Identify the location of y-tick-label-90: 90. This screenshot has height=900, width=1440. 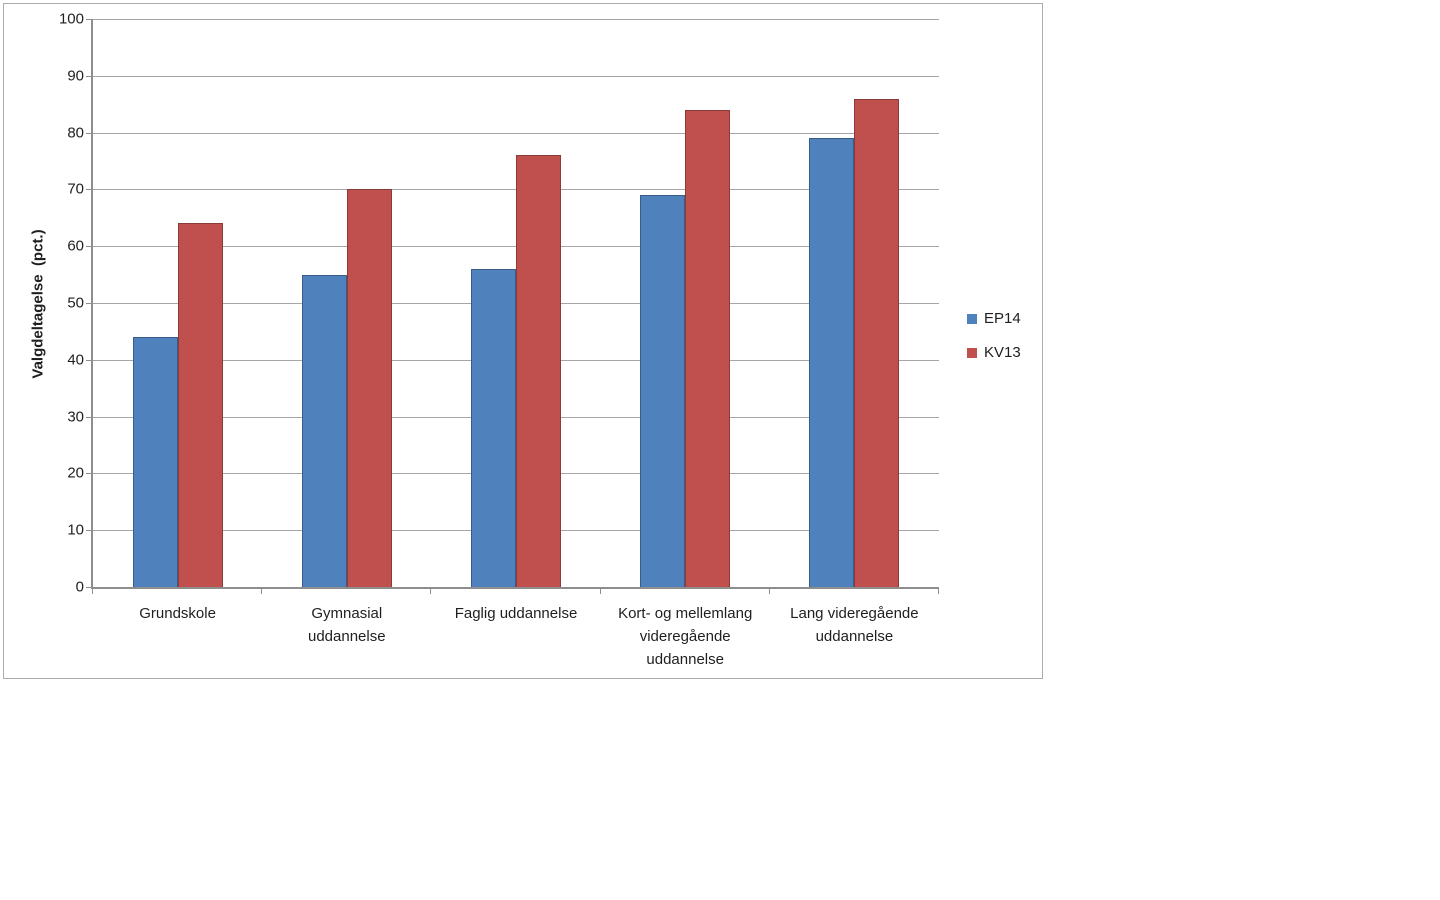
(75, 76).